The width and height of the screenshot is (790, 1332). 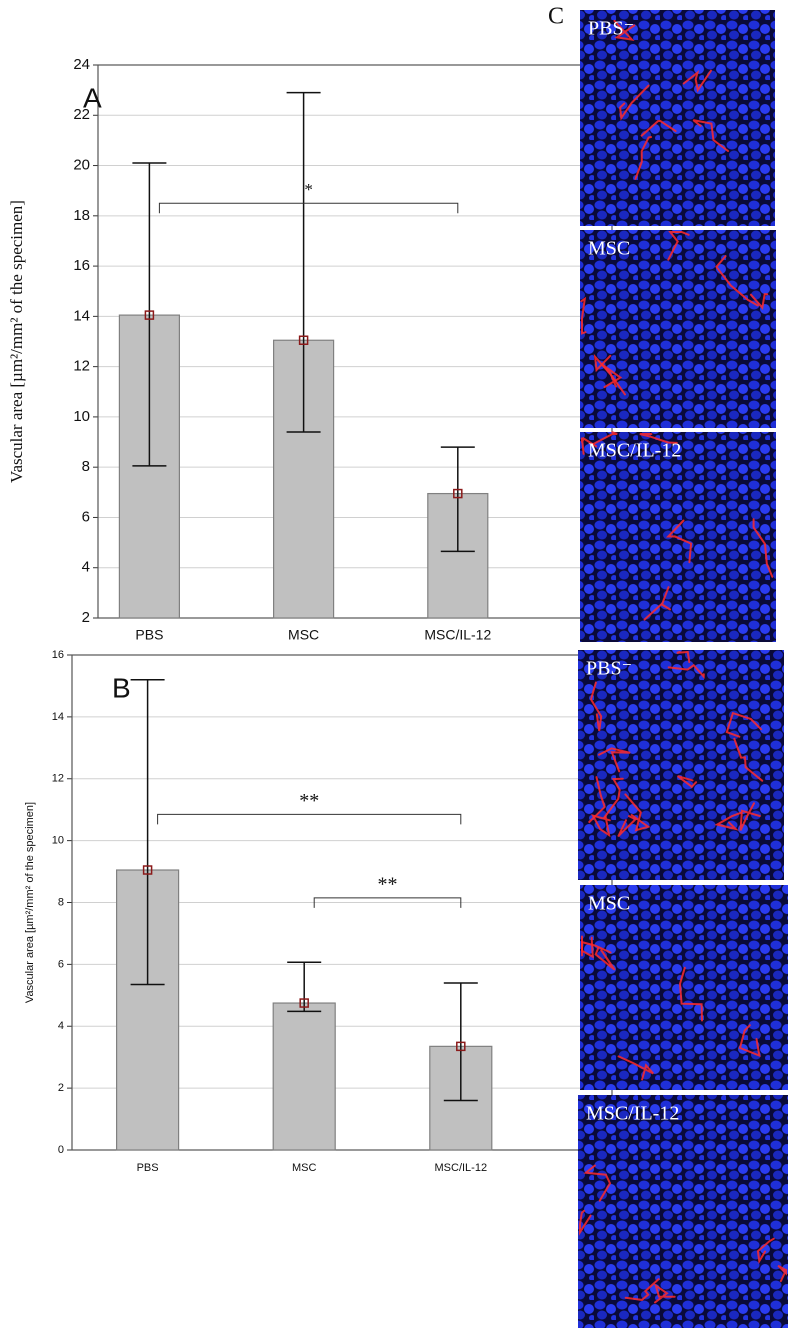 I want to click on micrograph-label: MSC/IL-12, so click(x=634, y=451).